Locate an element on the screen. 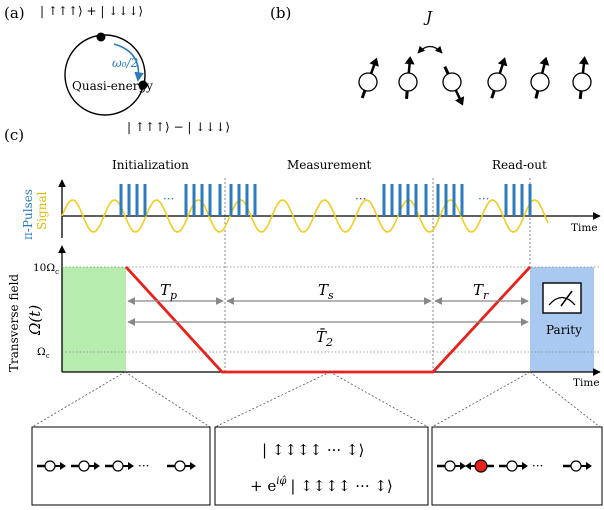  panel-b: (b) J is located at coordinates (431, 55).